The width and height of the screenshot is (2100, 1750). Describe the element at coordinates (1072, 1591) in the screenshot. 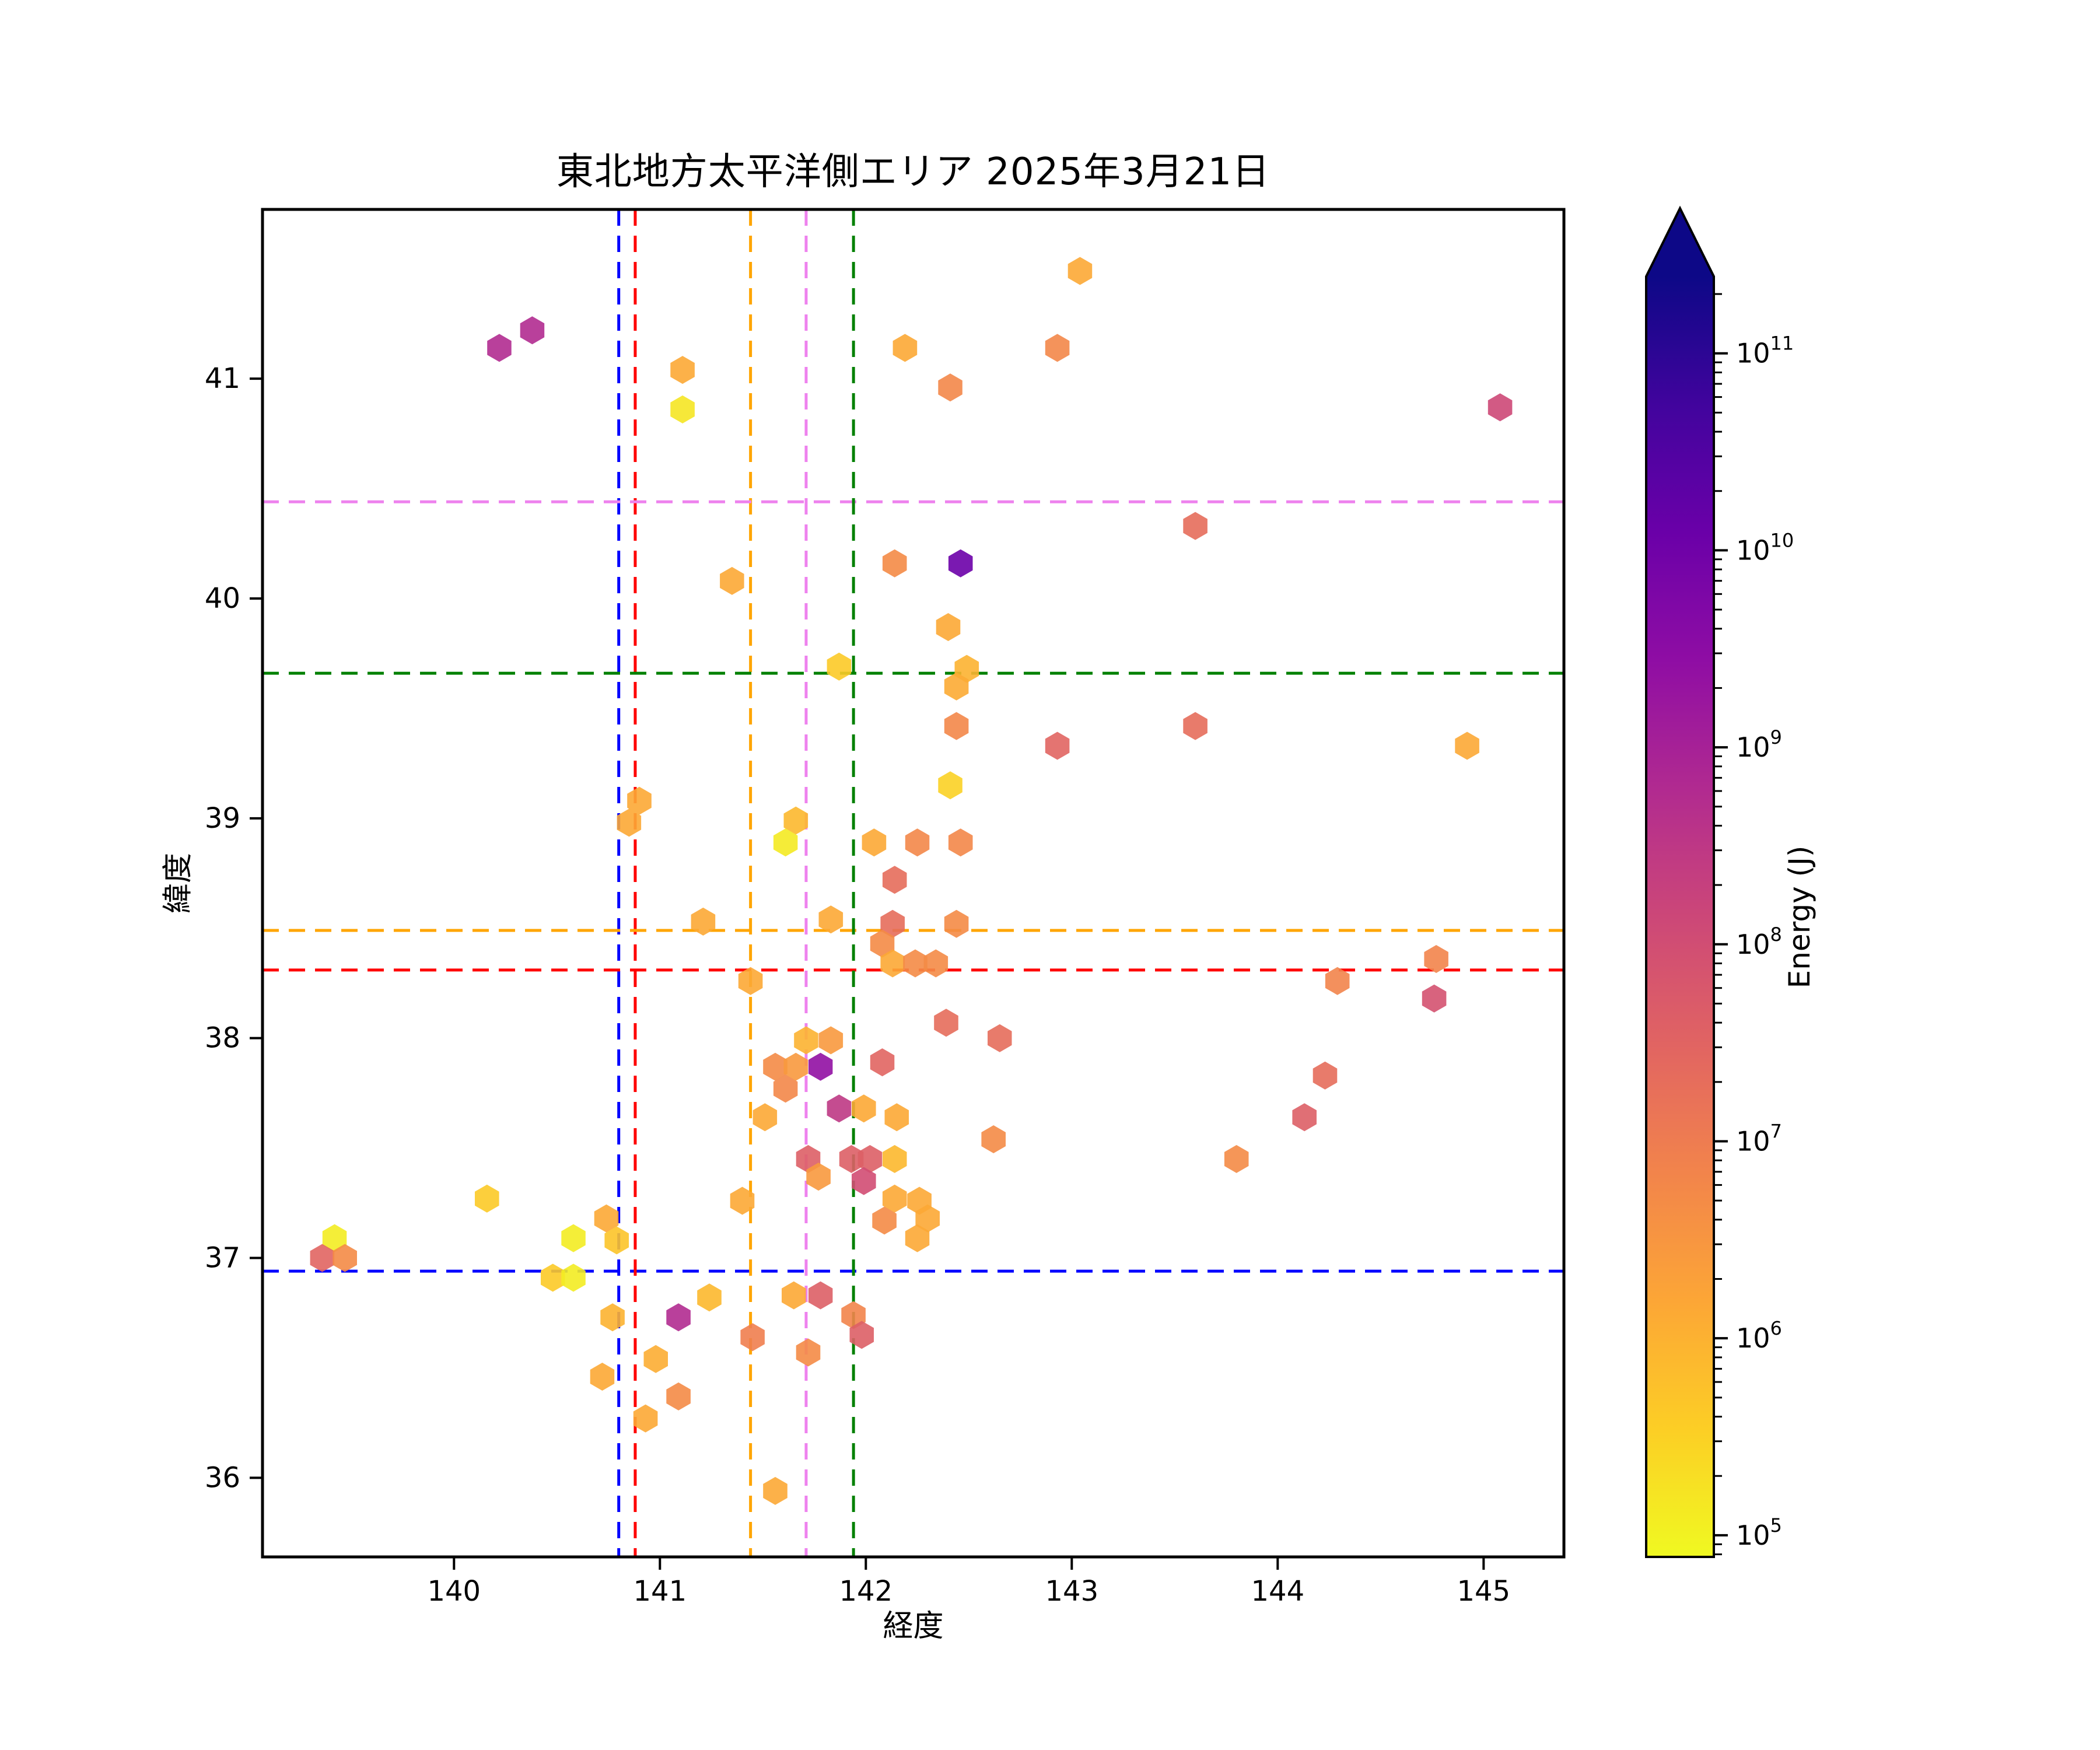

I see `x-tick-label: 143` at that location.